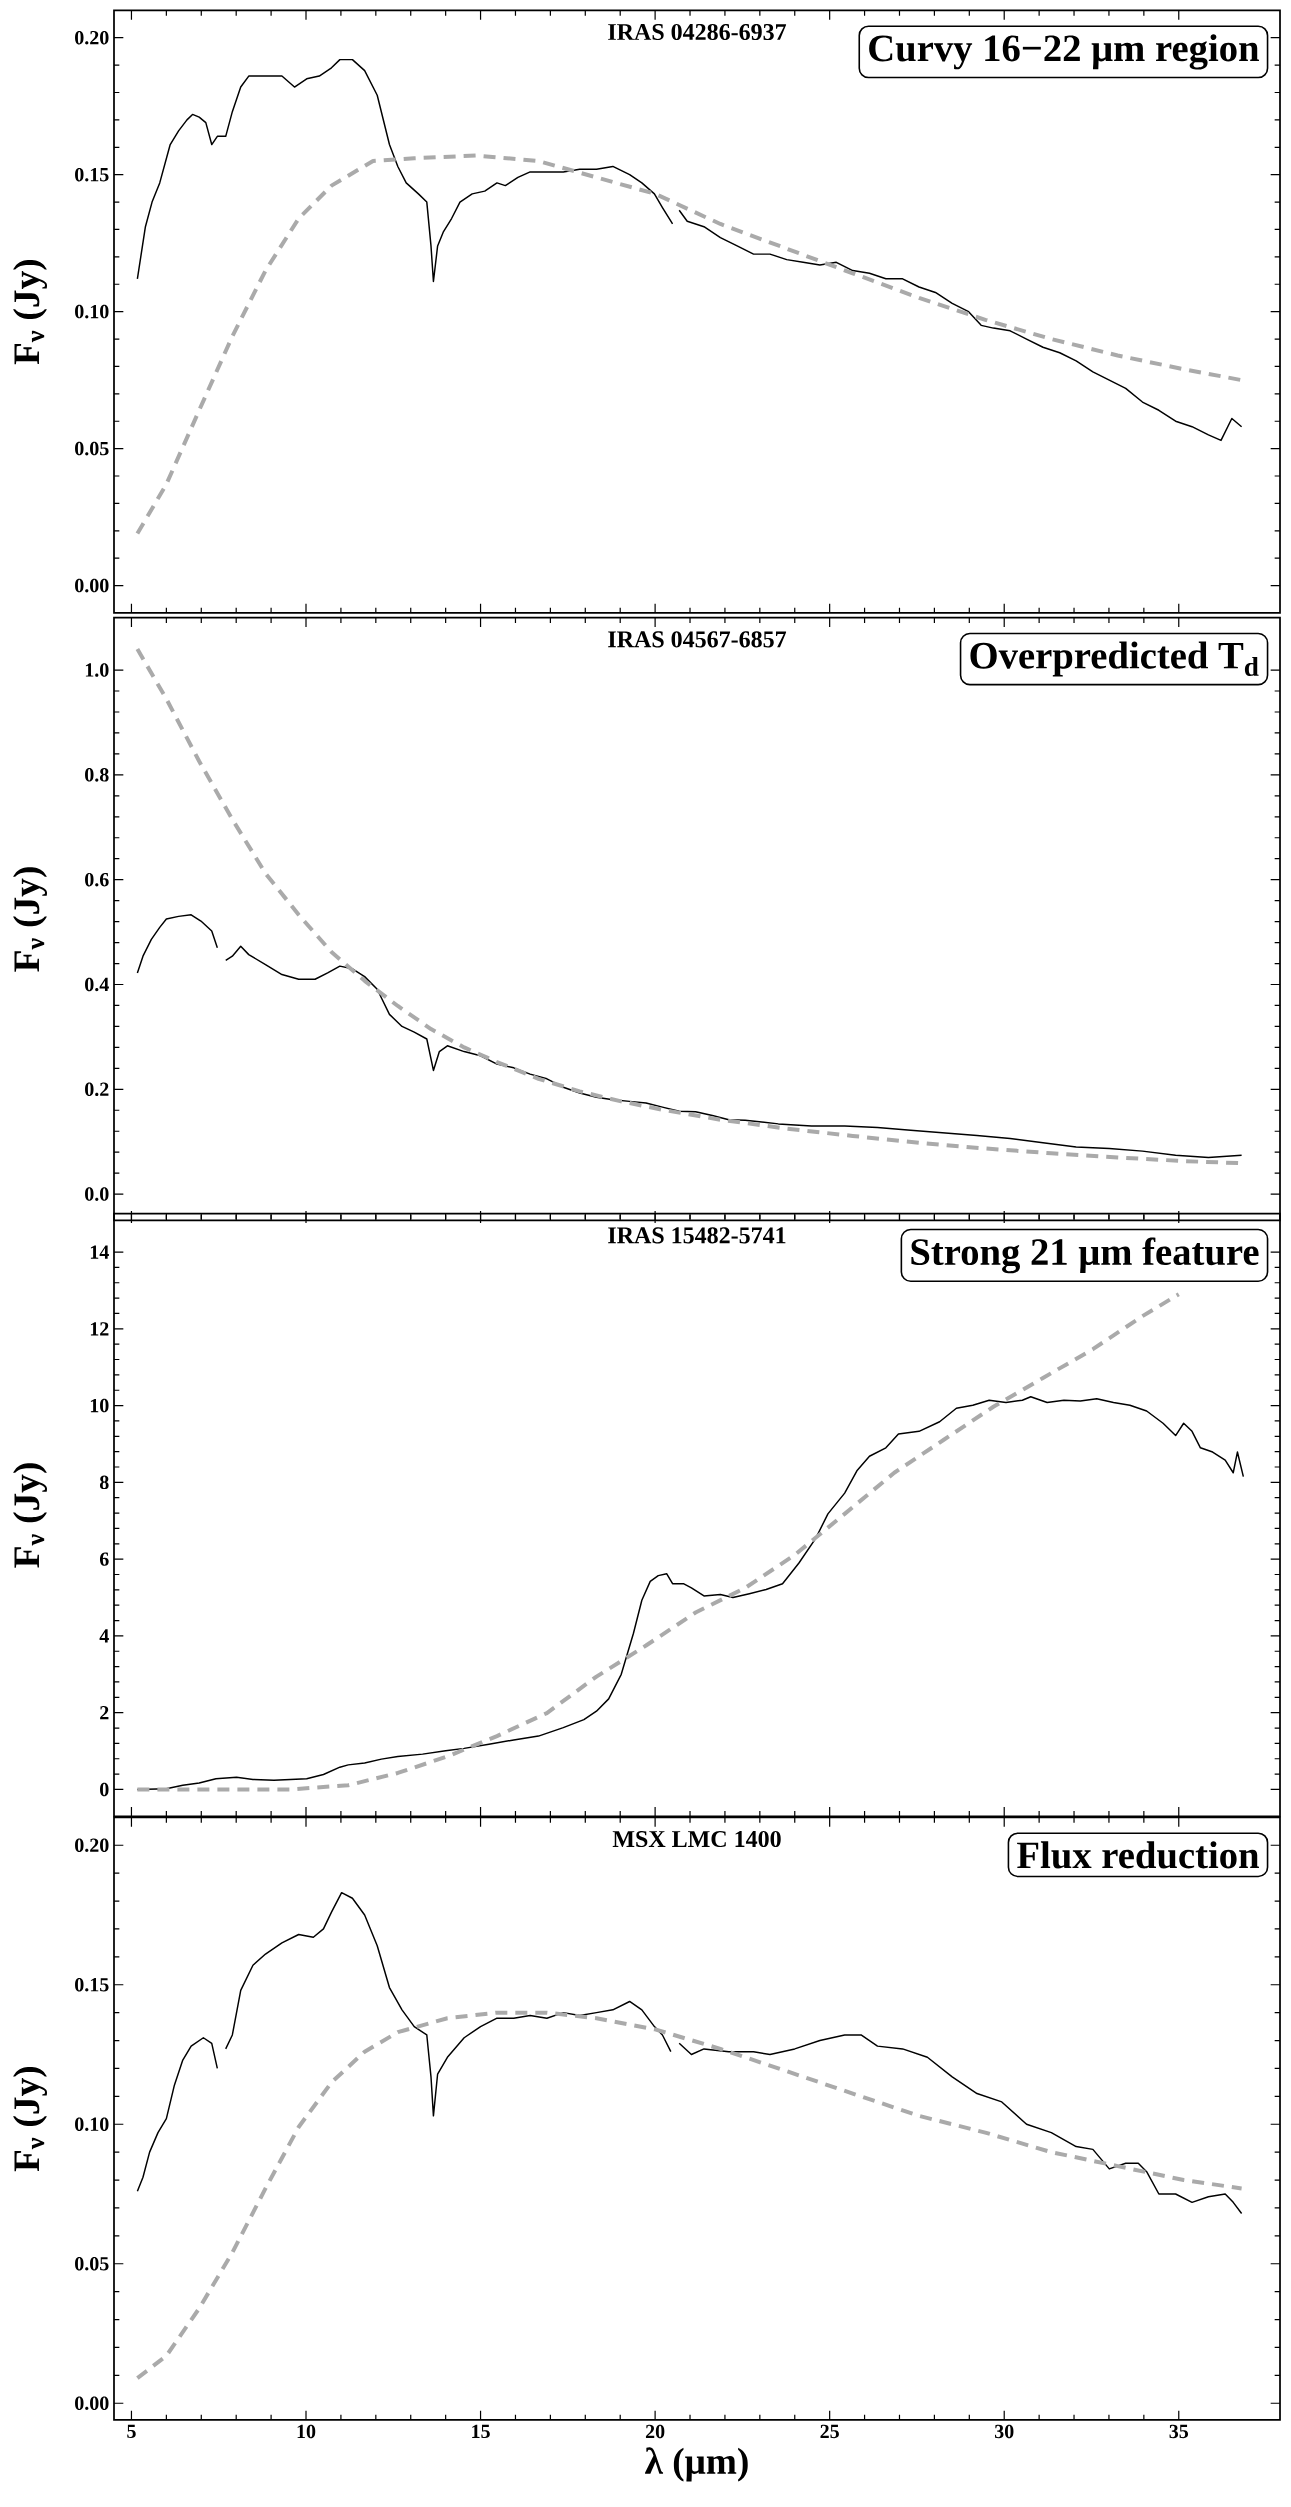  Describe the element at coordinates (829, 2431) in the screenshot. I see `x-tick-label: 25` at that location.